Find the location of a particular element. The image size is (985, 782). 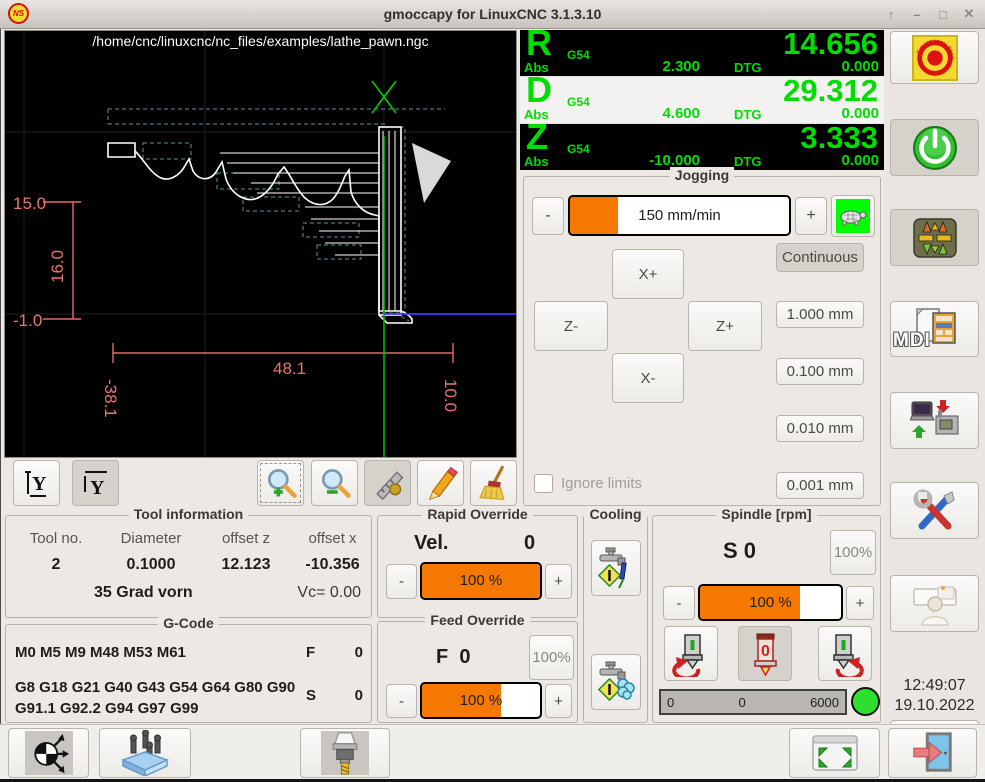

rapid-override-panel: Rapid Override Vel. 0 - 100 % + is located at coordinates (477, 562).